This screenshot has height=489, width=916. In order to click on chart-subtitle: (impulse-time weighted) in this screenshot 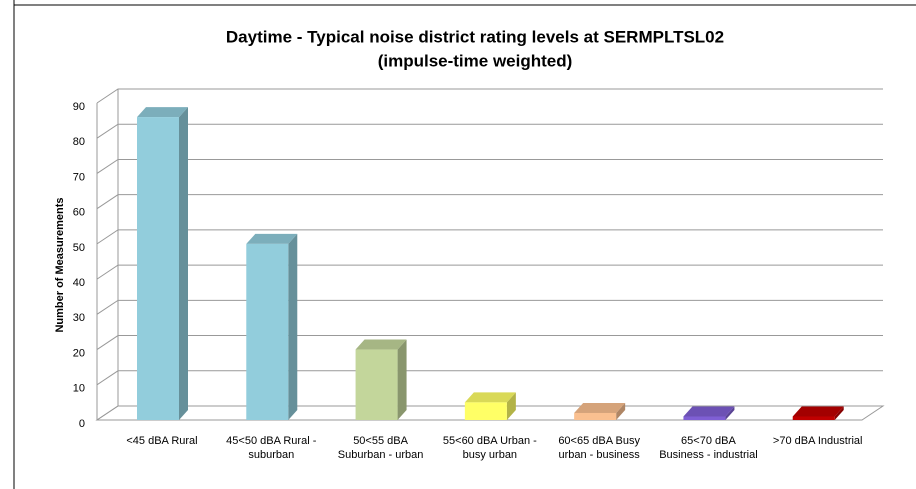, I will do `click(475, 60)`.